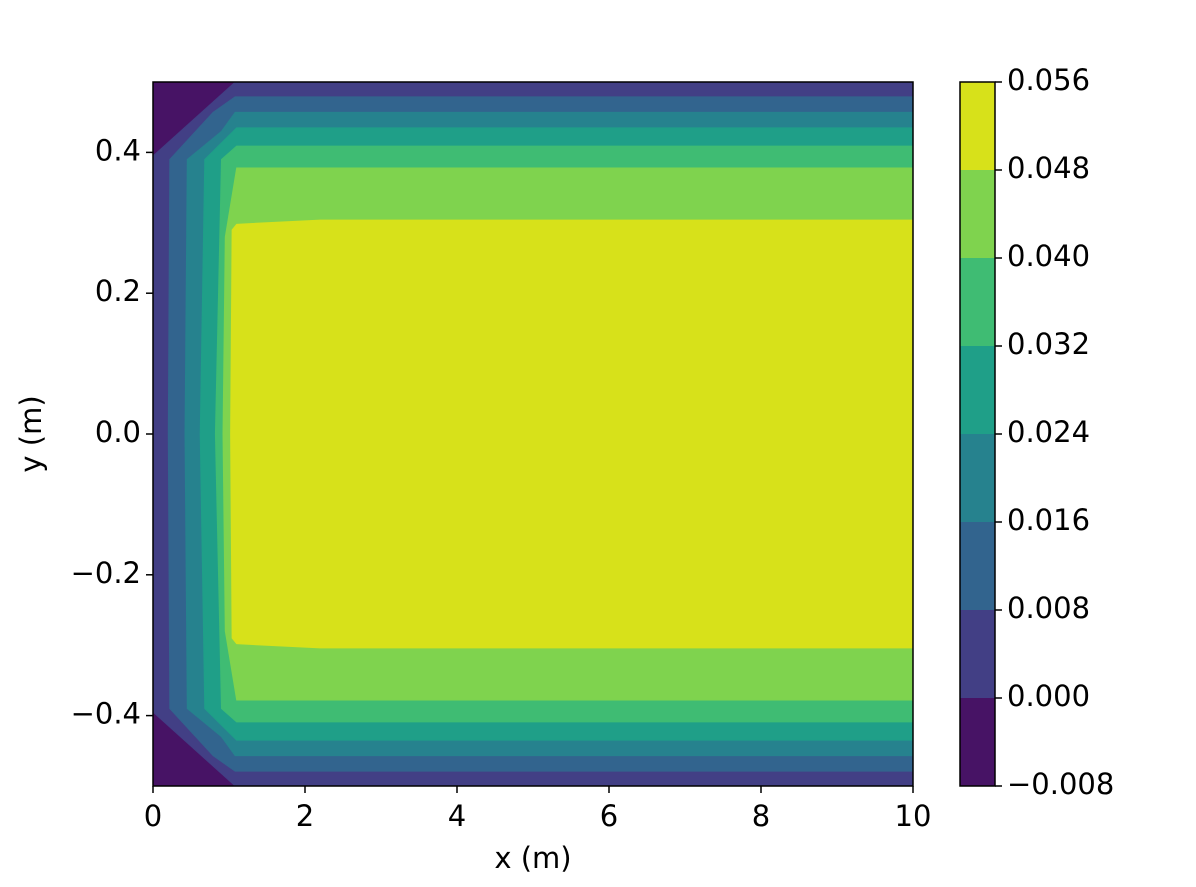 The height and width of the screenshot is (887, 1196). I want to click on y-axis-label: y (m), so click(31, 433).